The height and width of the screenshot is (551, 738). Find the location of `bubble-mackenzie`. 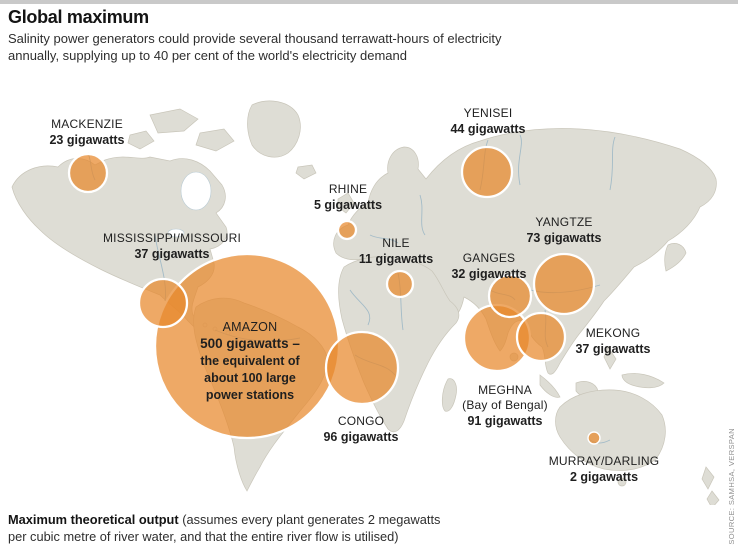

bubble-mackenzie is located at coordinates (88, 173).